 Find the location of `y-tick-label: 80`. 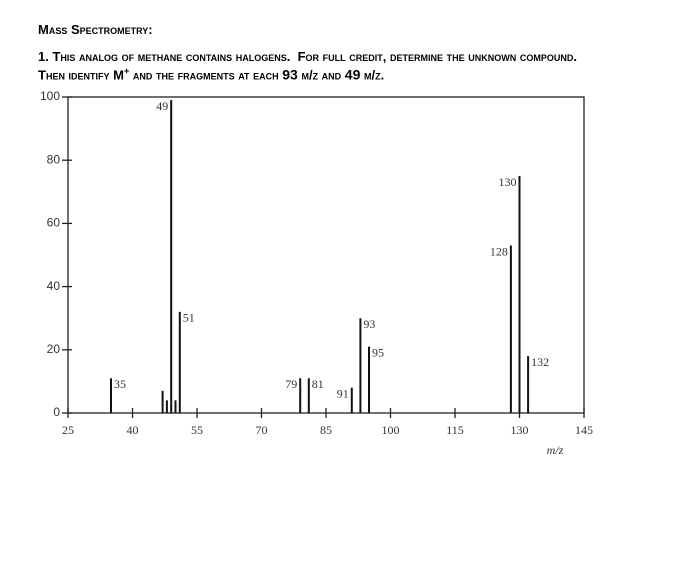

y-tick-label: 80 is located at coordinates (54, 159).